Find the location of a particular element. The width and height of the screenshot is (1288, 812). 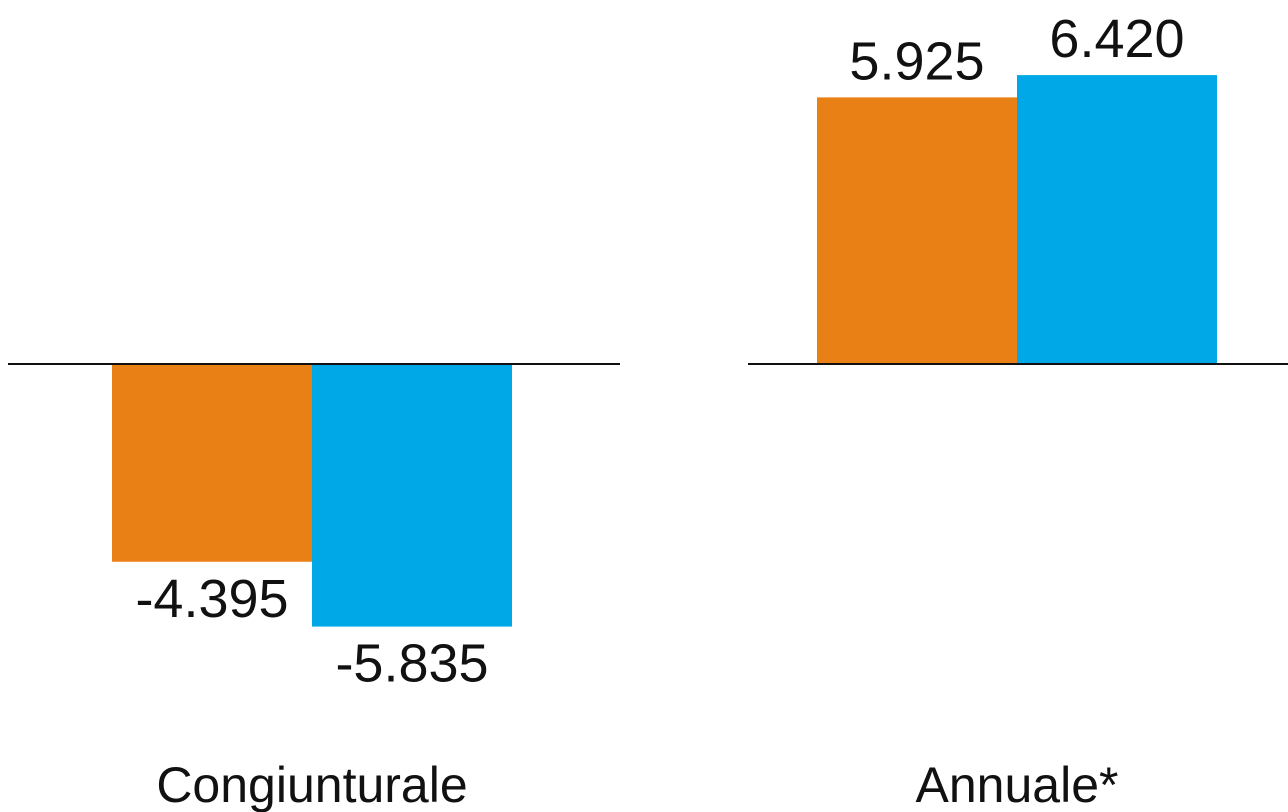

value-label-series-2-annuale-: 6.420 is located at coordinates (1116, 39).